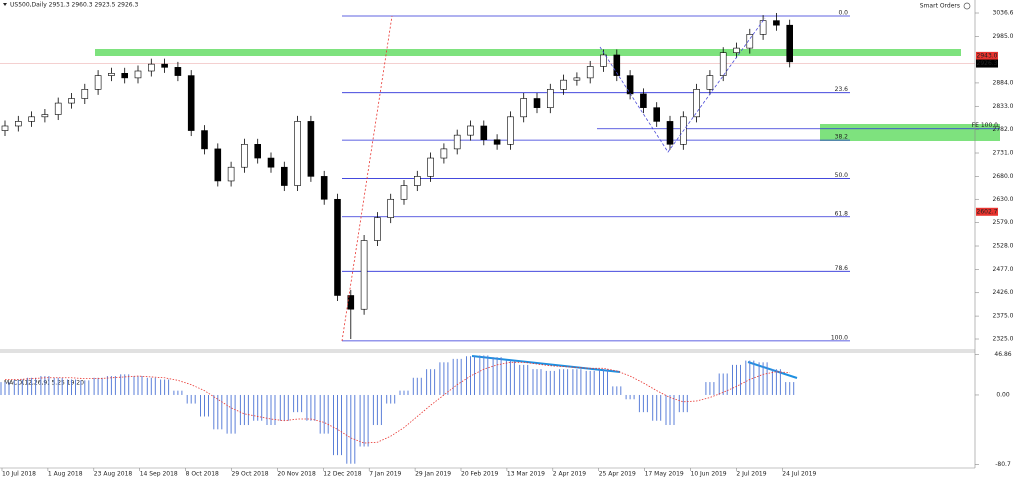 This screenshot has width=1024, height=479. What do you see at coordinates (113, 474) in the screenshot?
I see `x-tick-label: 23 Aug 2018` at bounding box center [113, 474].